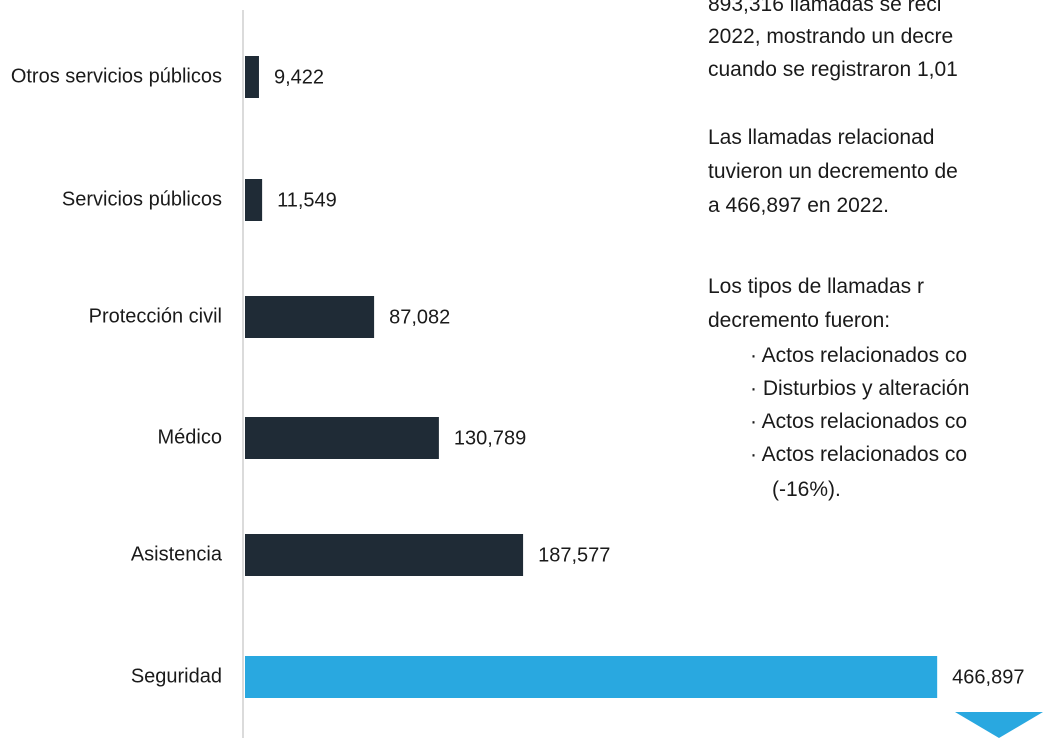 The image size is (1050, 738). I want to click on category-label: Asistencia, so click(176, 554).